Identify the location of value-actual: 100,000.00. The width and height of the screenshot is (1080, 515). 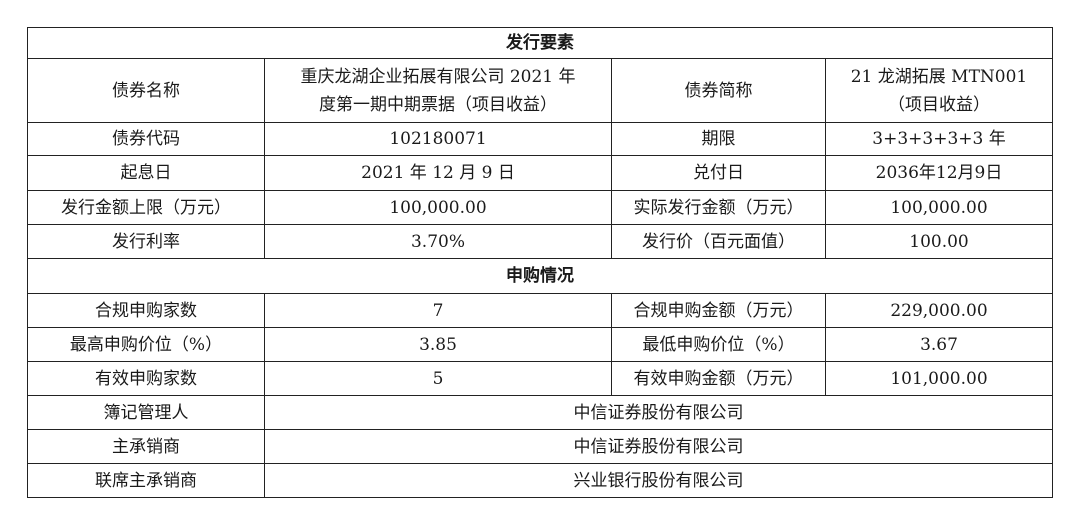
(939, 207).